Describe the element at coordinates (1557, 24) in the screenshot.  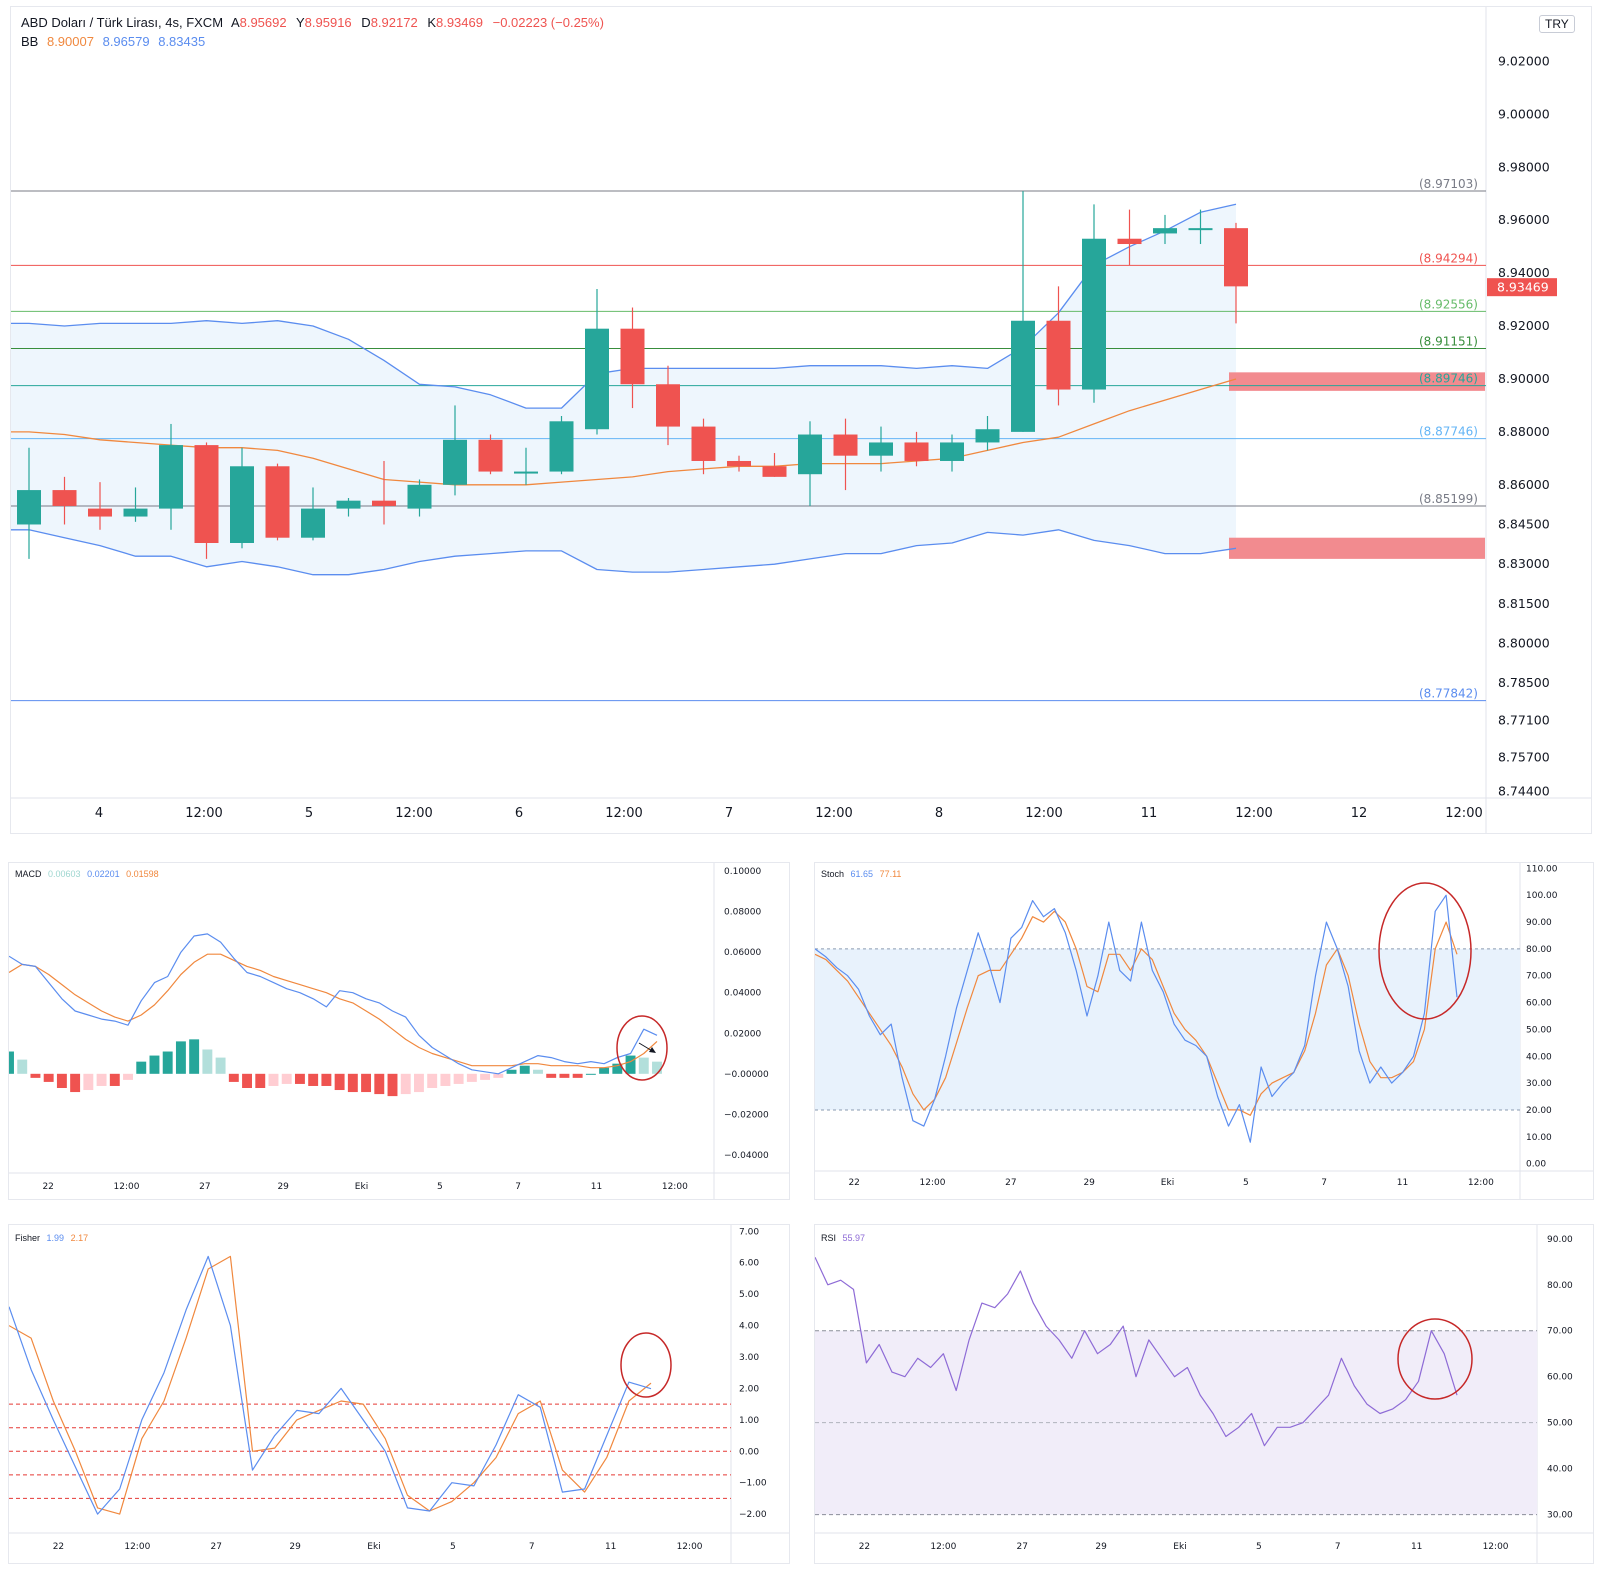
I see `currency-badge: TRY` at that location.